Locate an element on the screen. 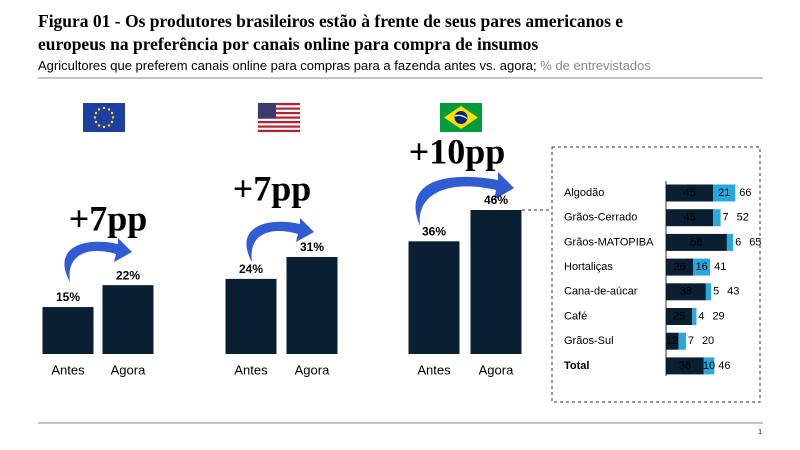 The image size is (800, 450). segment-label: 58 is located at coordinates (696, 242).